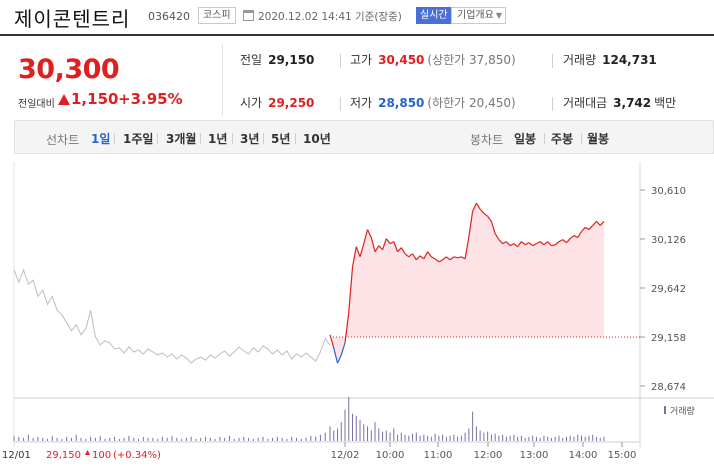  I want to click on candle-chart-label: 봉차트, so click(487, 140).